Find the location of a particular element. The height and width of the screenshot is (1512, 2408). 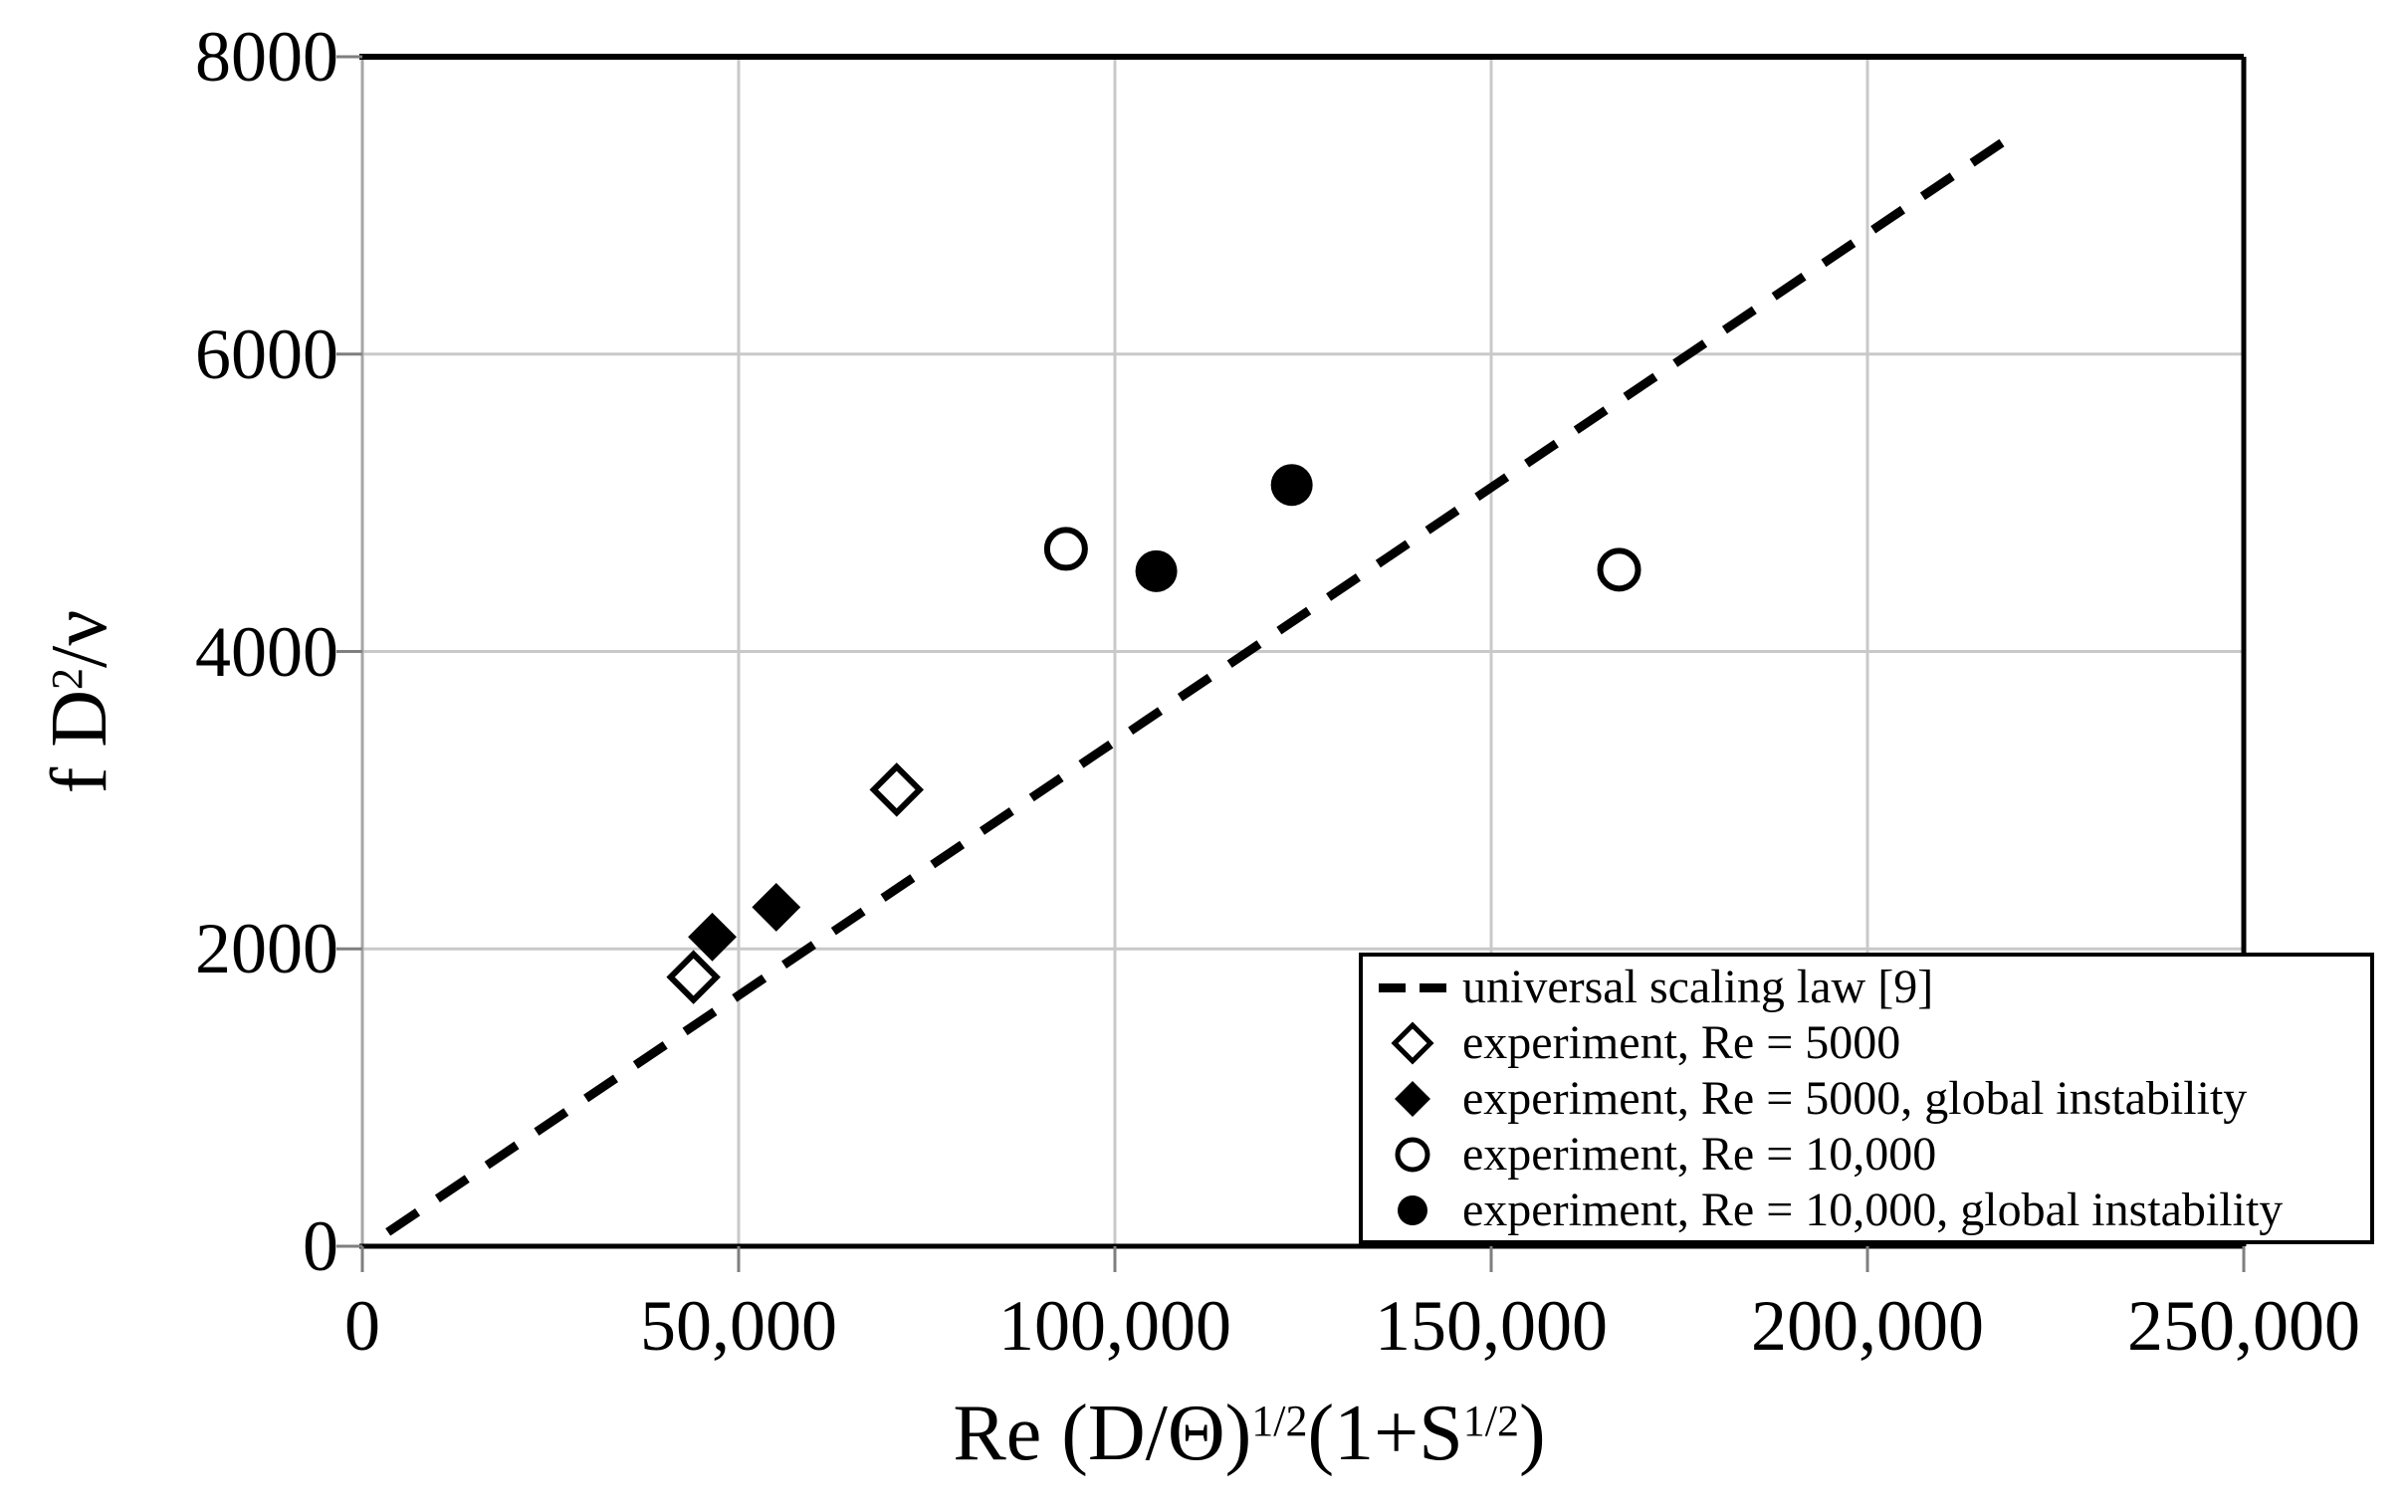

y-tick-label: 4000 is located at coordinates (266, 651).